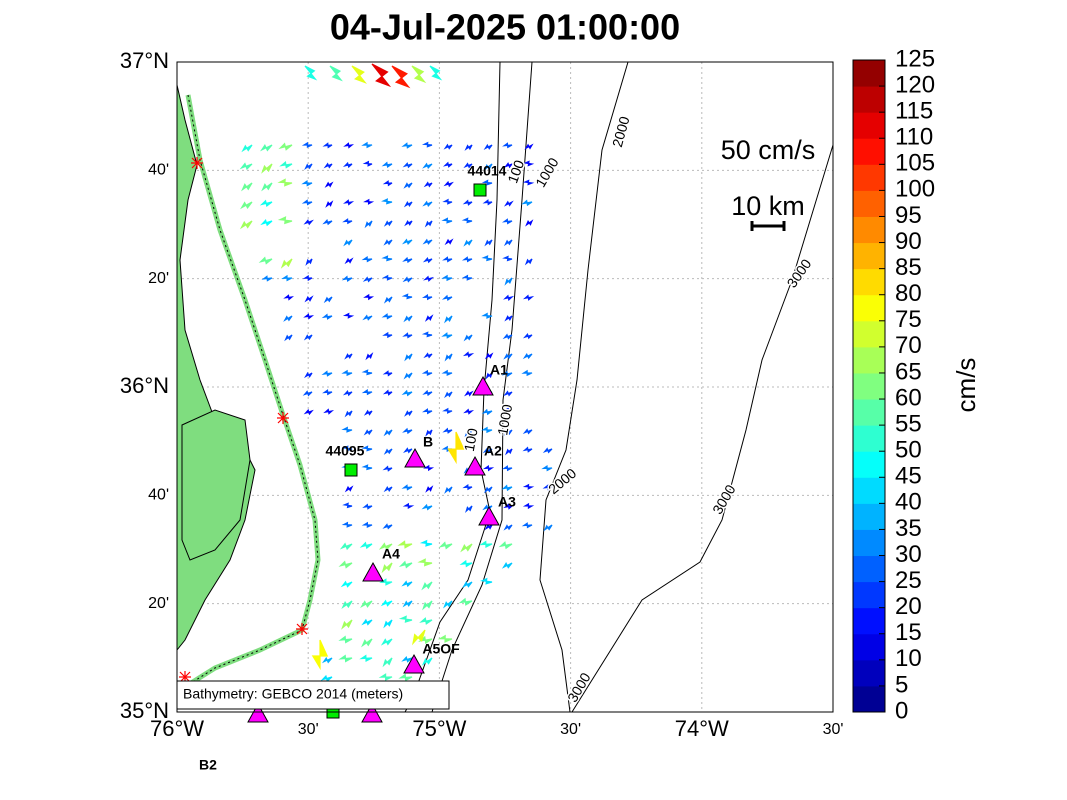 This screenshot has width=1067, height=800. Describe the element at coordinates (908, 580) in the screenshot. I see `colorbar-tick-label: 25` at that location.